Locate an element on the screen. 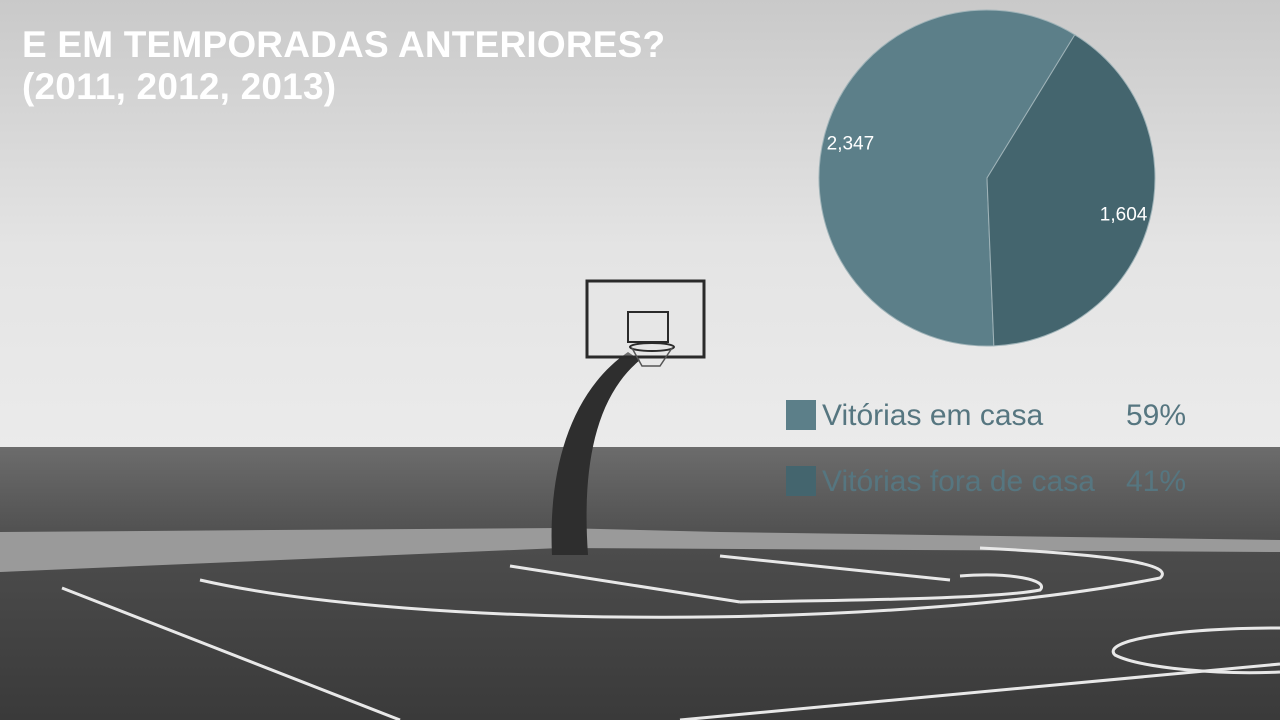  legend-label-away: Vitórias fora de casa is located at coordinates (958, 481).